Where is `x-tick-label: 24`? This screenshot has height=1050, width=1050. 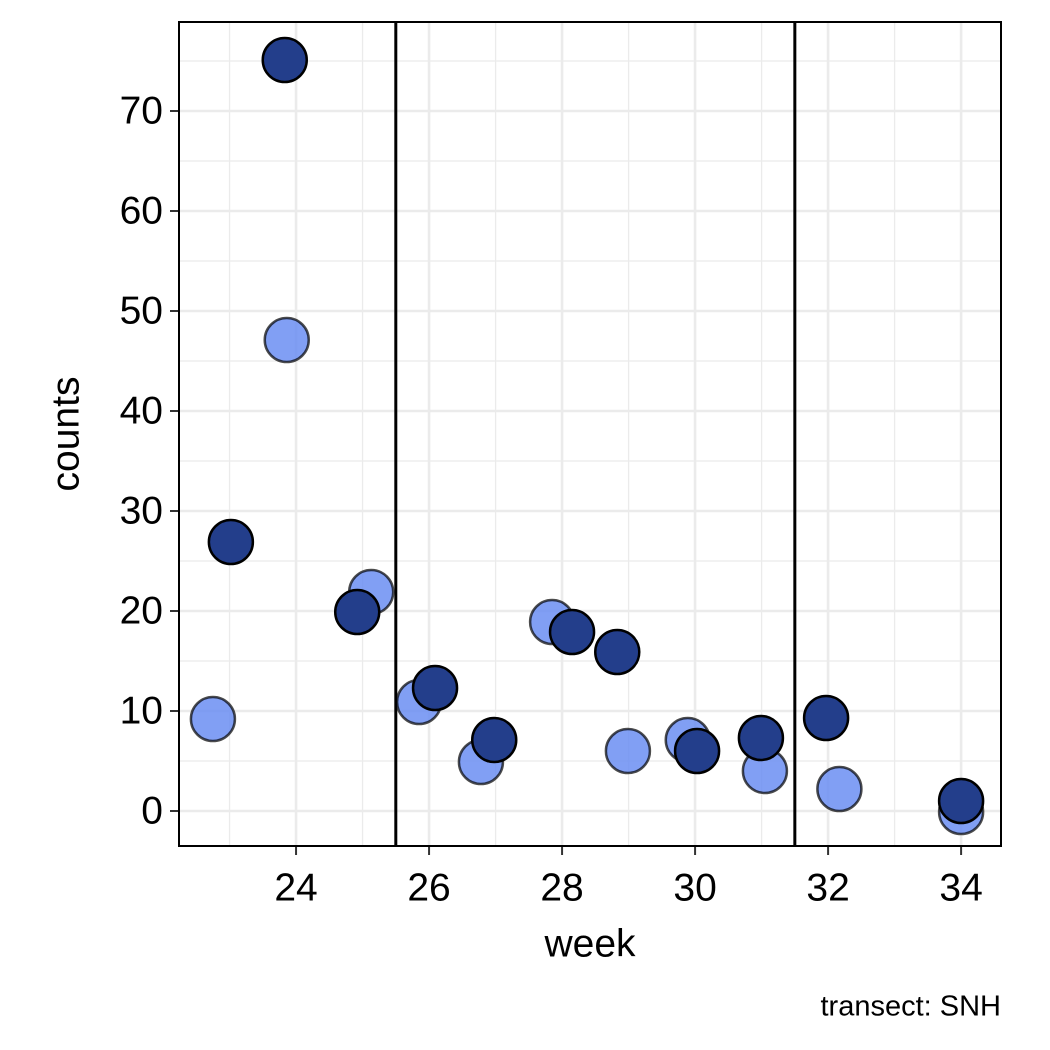
x-tick-label: 24 is located at coordinates (295, 887).